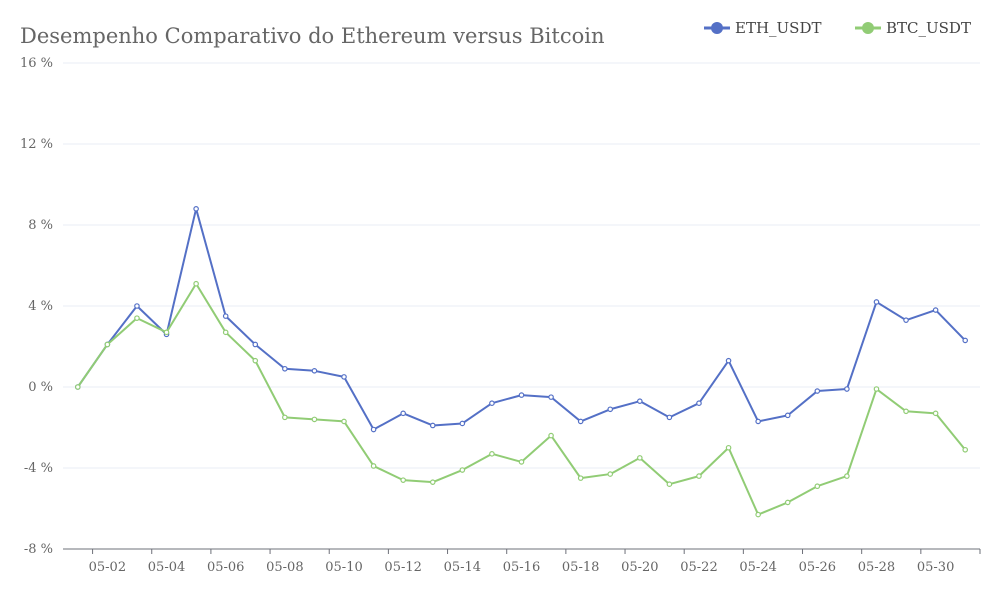 The width and height of the screenshot is (1000, 600). What do you see at coordinates (757, 567) in the screenshot?
I see `x-tick-label: 05-24` at bounding box center [757, 567].